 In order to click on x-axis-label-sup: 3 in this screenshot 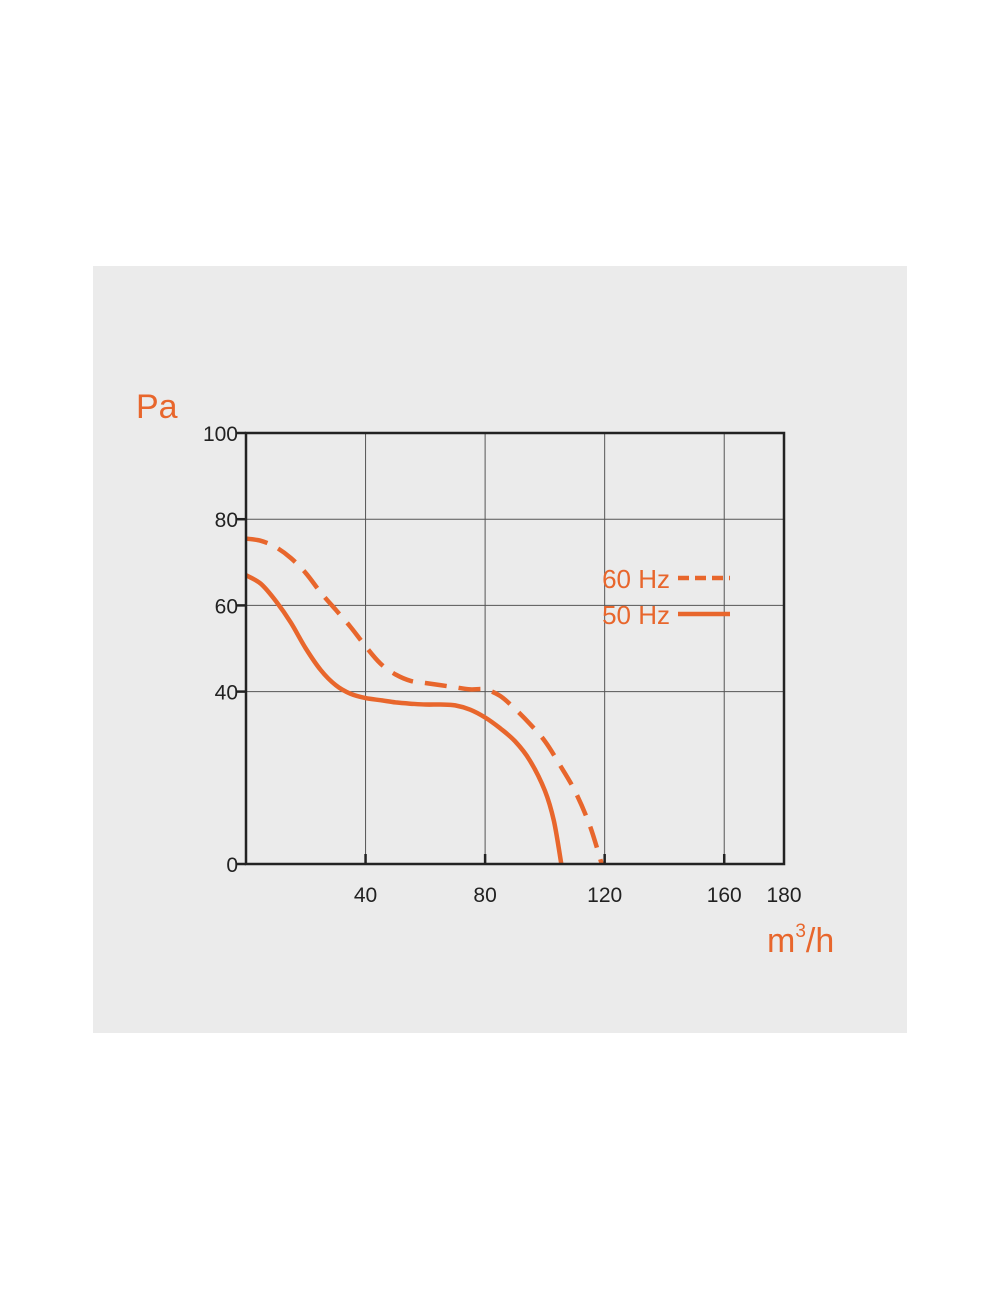, I will do `click(800, 931)`.